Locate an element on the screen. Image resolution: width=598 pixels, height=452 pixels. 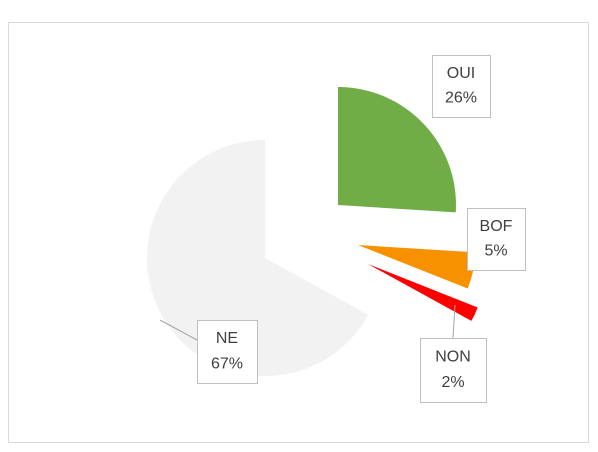
category-label: BOF is located at coordinates (496, 226).